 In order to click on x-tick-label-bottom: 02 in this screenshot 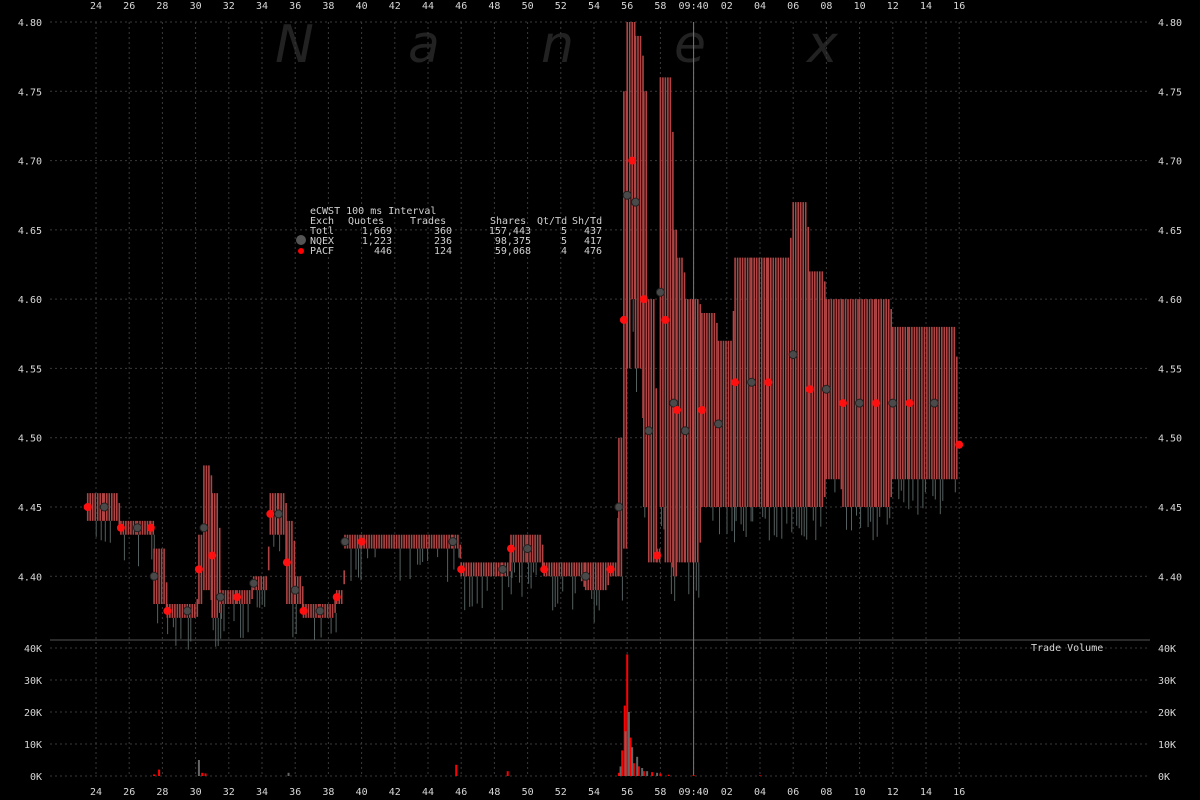, I will do `click(727, 792)`.